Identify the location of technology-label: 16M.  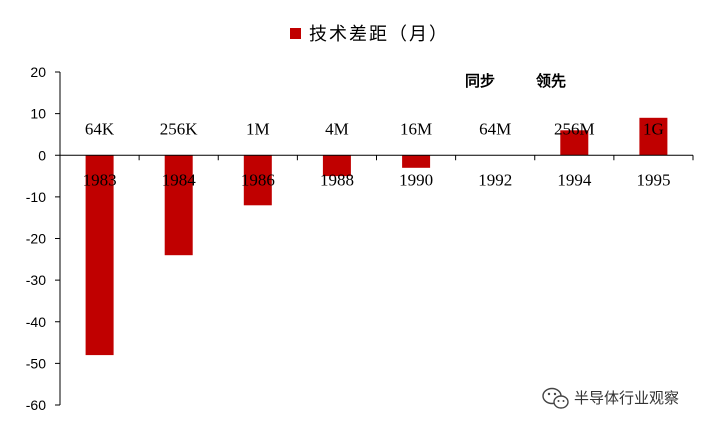
(416, 129).